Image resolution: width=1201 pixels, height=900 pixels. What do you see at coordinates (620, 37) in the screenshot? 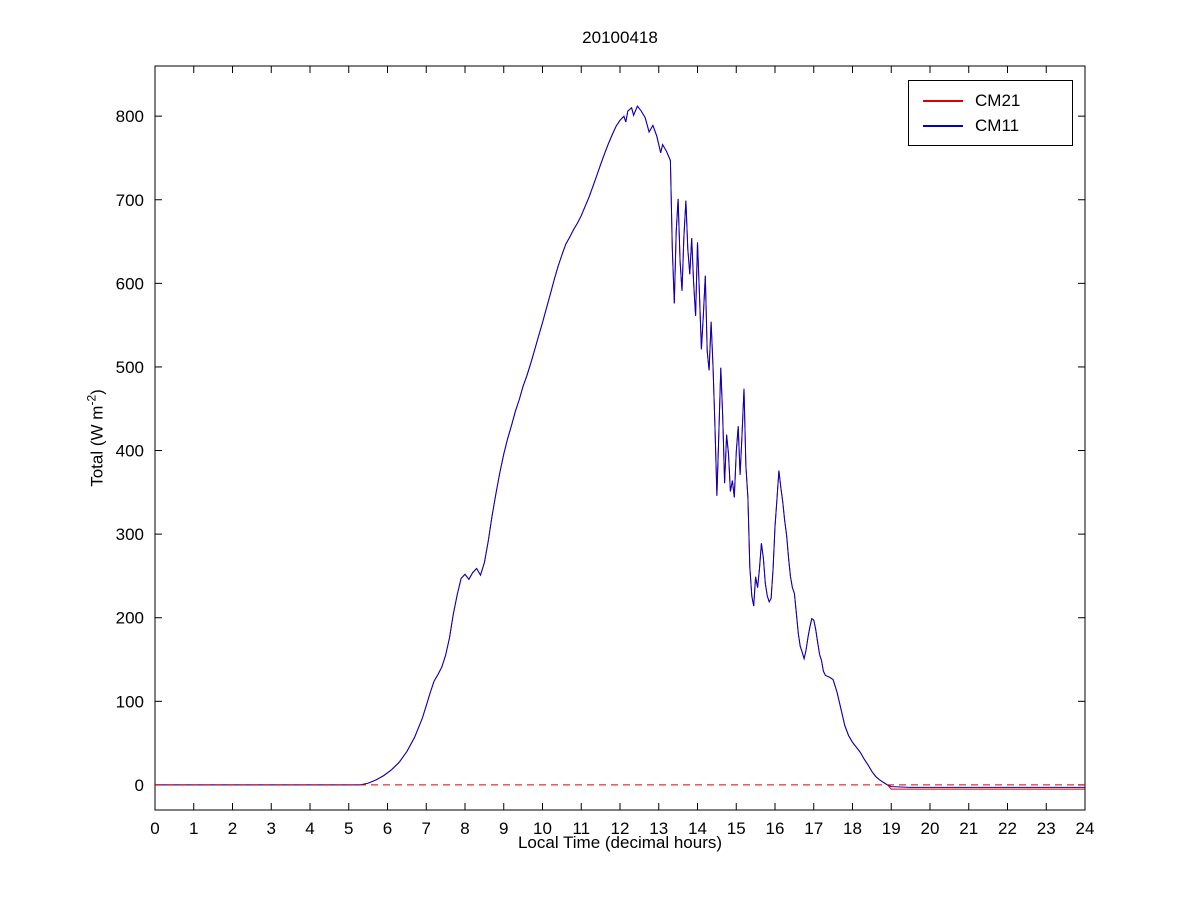
I see `chart-title: 20100418` at bounding box center [620, 37].